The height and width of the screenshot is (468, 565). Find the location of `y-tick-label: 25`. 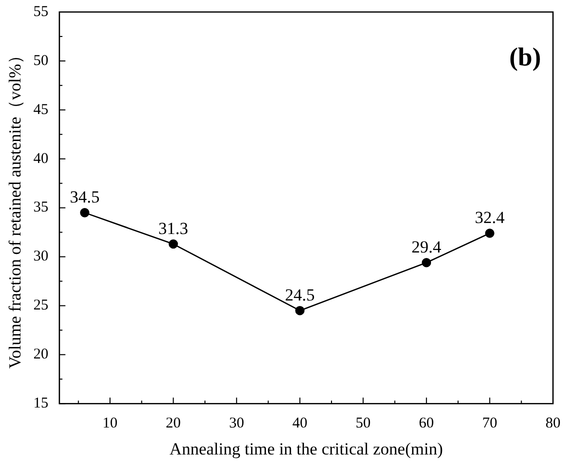

y-tick-label: 25 is located at coordinates (40, 306).